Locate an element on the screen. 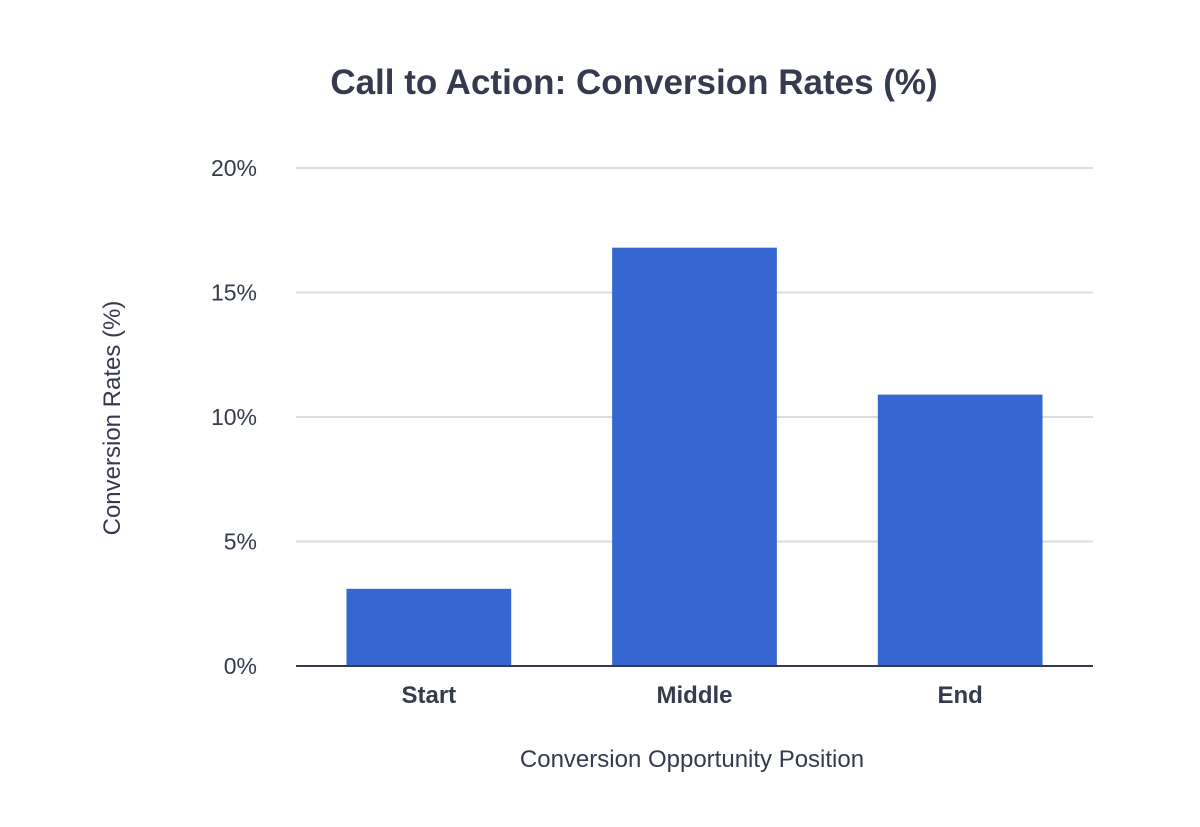 The width and height of the screenshot is (1200, 827). x-tick-label: Start is located at coordinates (428, 695).